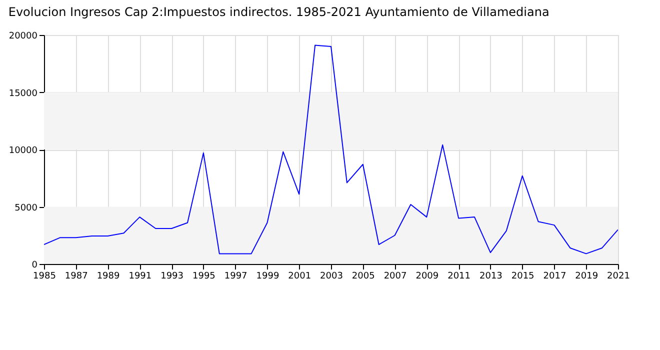 Image resolution: width=660 pixels, height=350 pixels. Describe the element at coordinates (236, 277) in the screenshot. I see `x-tick-label: 1997` at that location.